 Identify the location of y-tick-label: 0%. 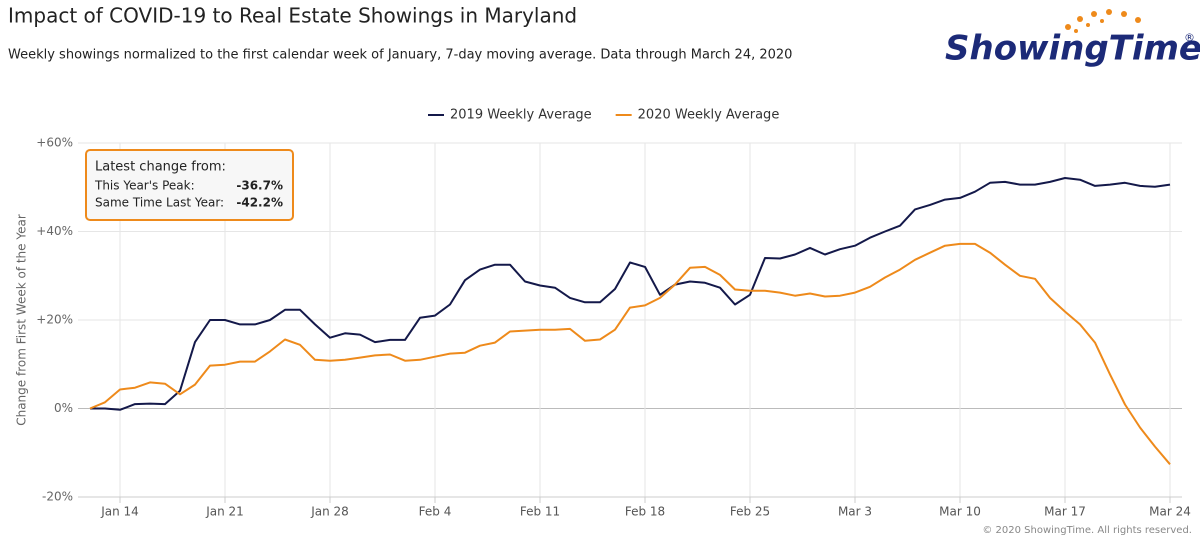
(63, 408).